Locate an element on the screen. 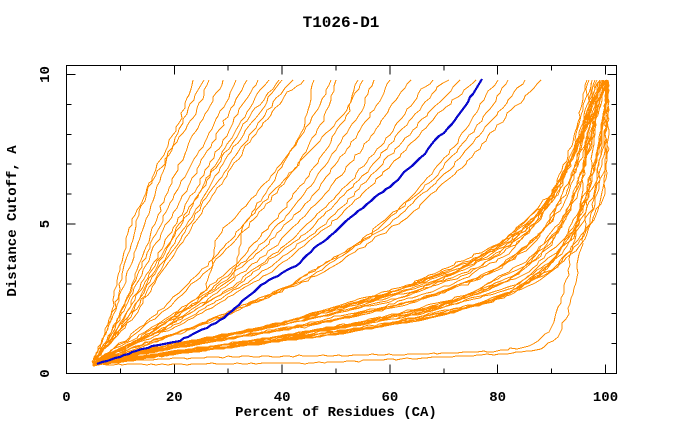 This screenshot has width=680, height=440. x-tick-label-20: 20 is located at coordinates (174, 398).